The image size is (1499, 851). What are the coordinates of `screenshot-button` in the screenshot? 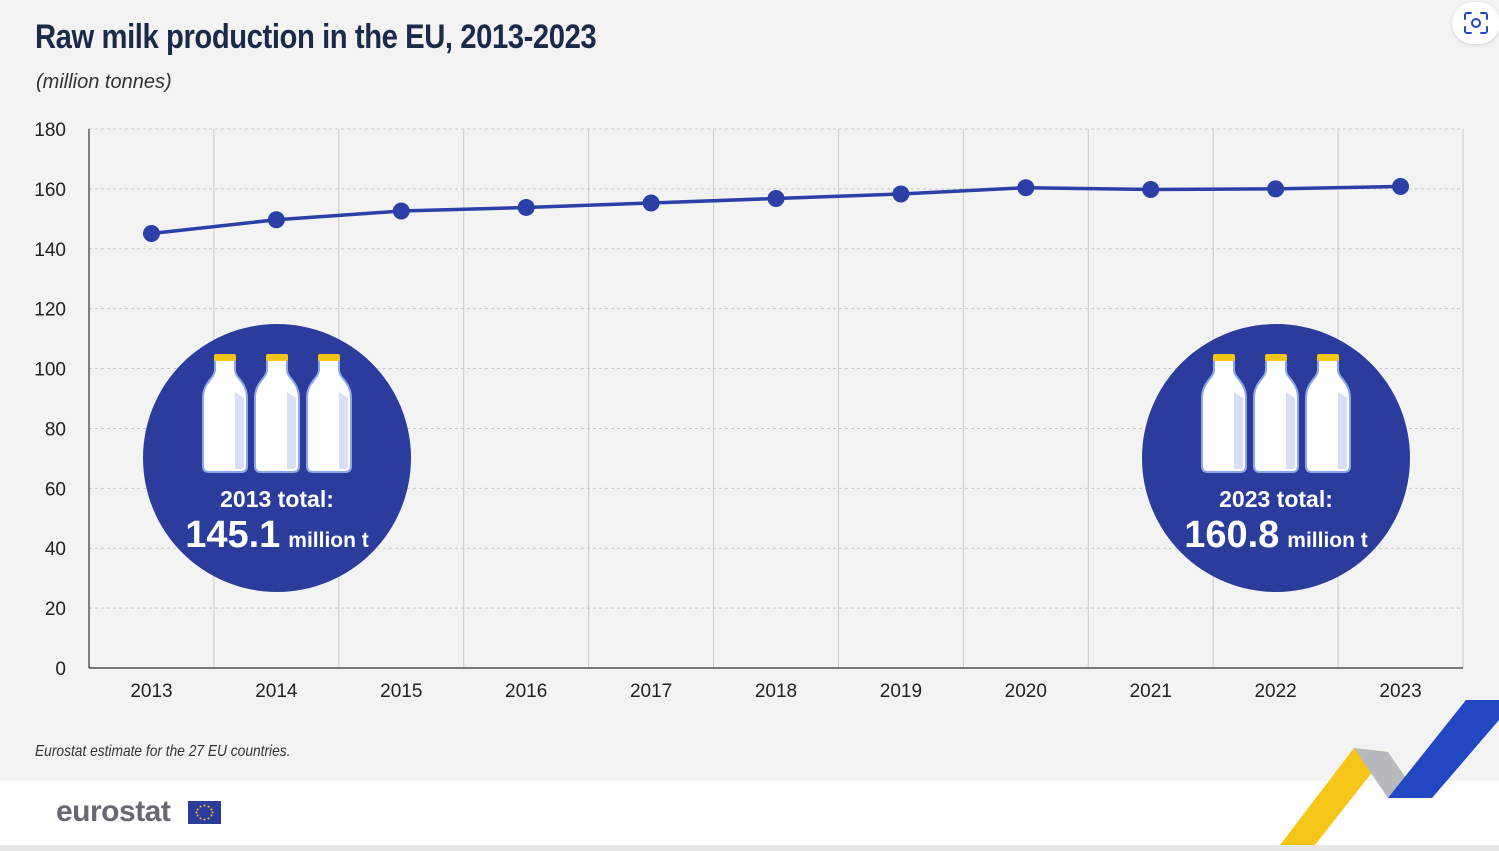 It's located at (1475, 23).